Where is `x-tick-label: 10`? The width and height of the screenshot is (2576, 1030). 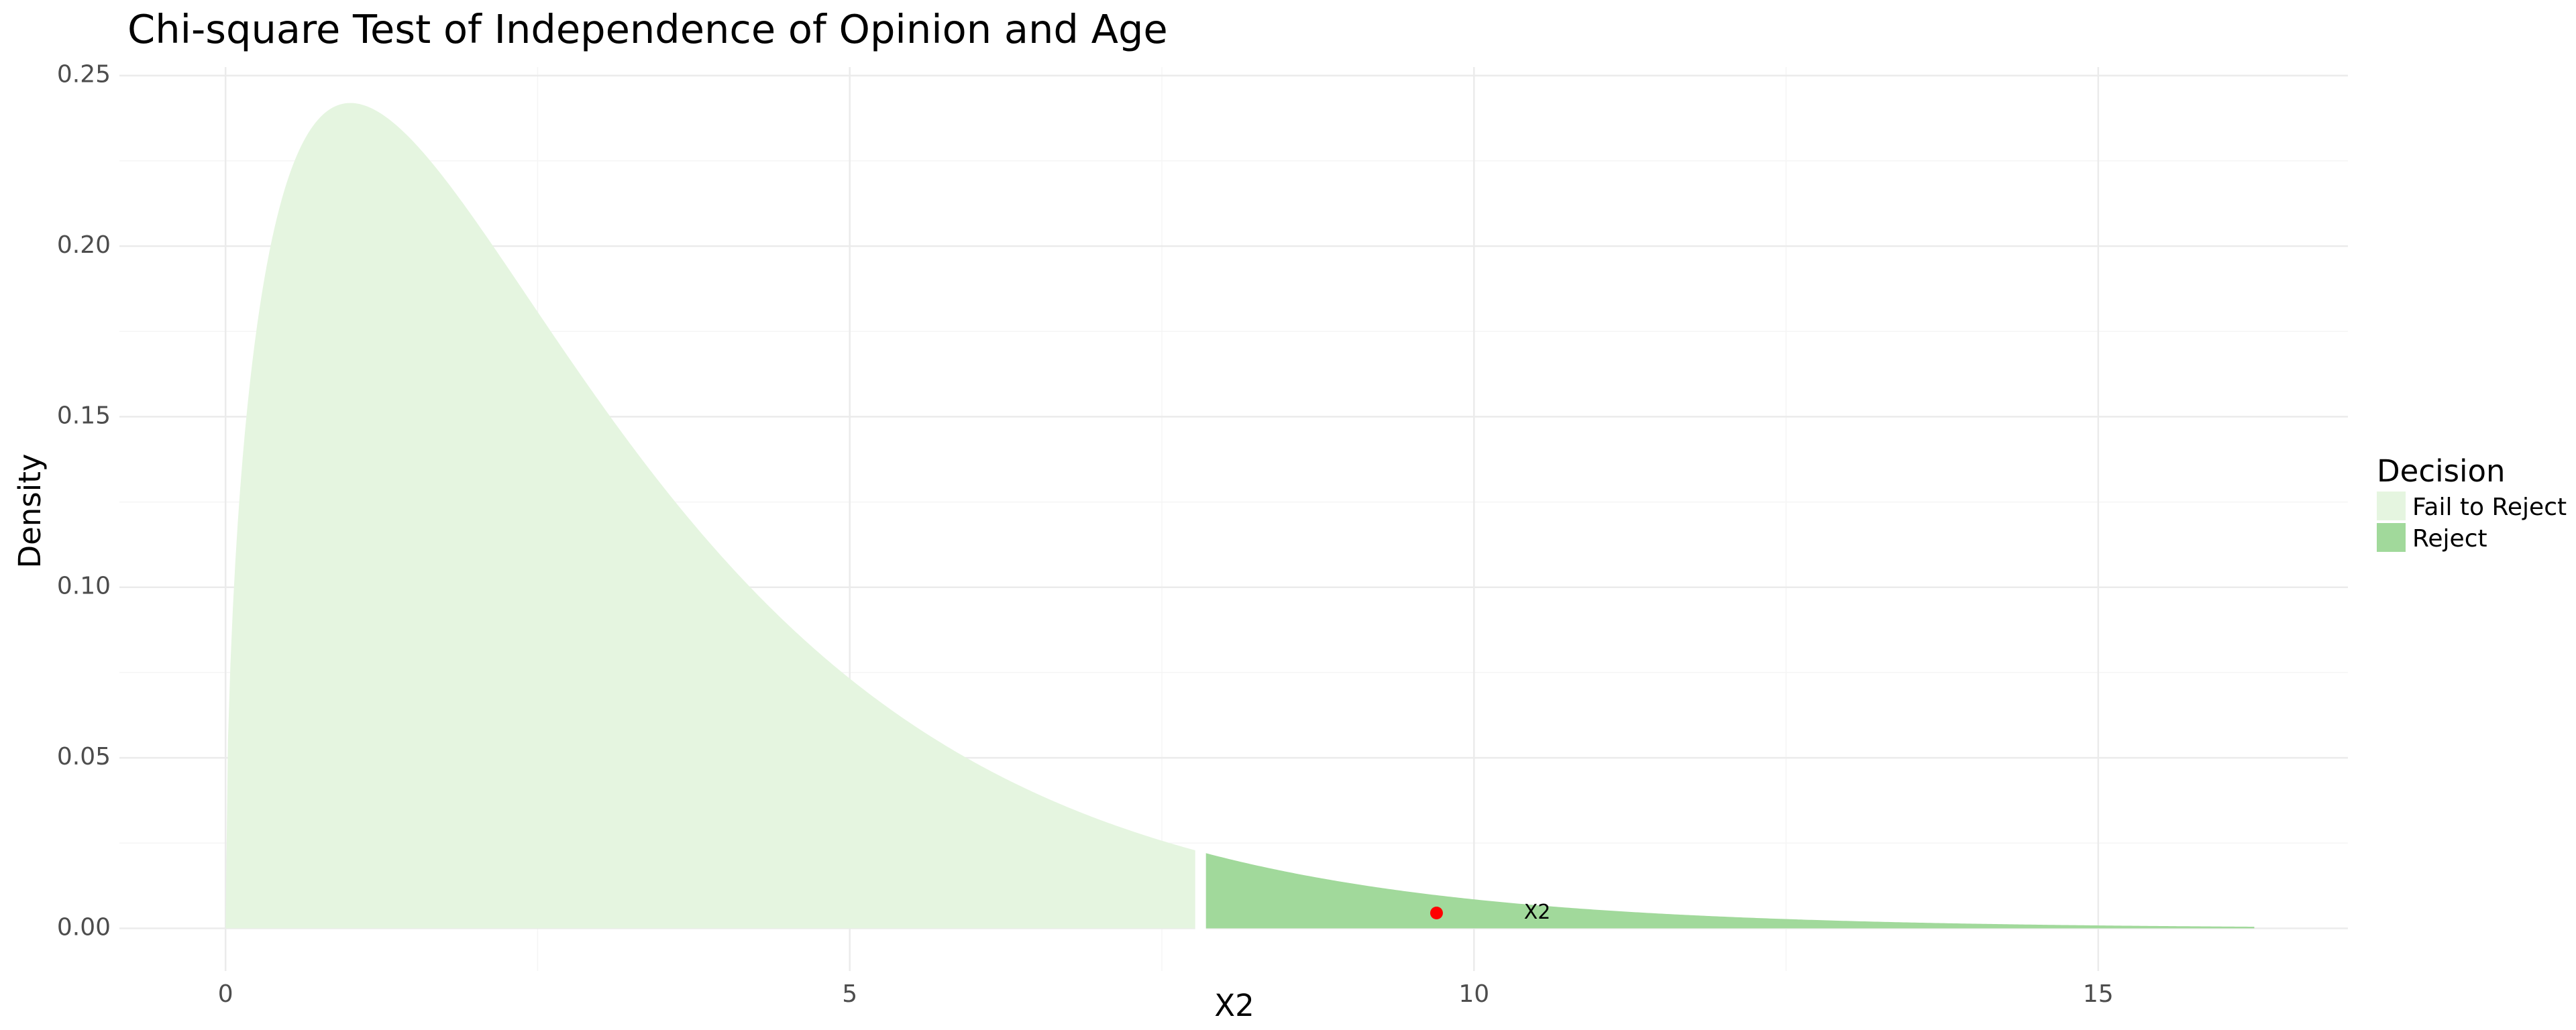 x-tick-label: 10 is located at coordinates (1473, 994).